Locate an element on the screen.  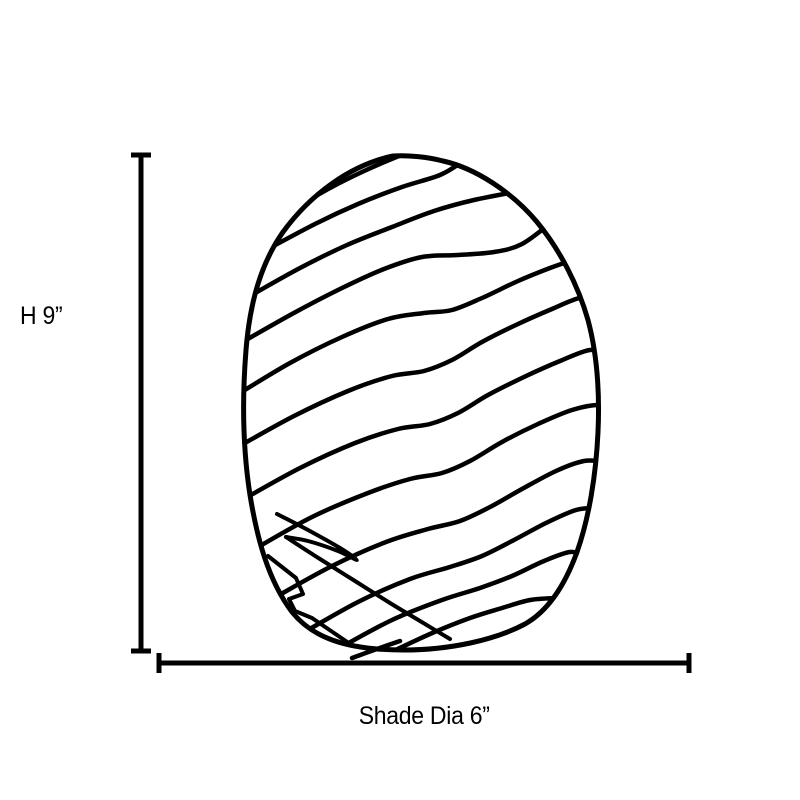
height-dimension-label: H 9” is located at coordinates (43, 316).